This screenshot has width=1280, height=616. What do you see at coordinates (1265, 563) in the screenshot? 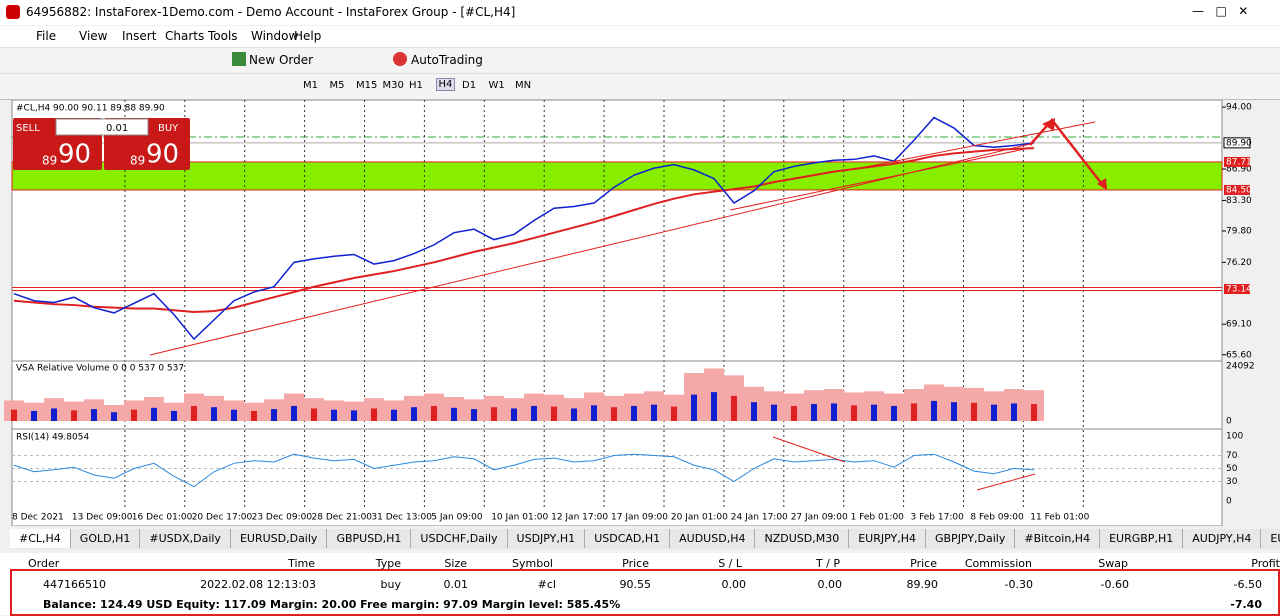
I see `column-header: Profit` at bounding box center [1265, 563].